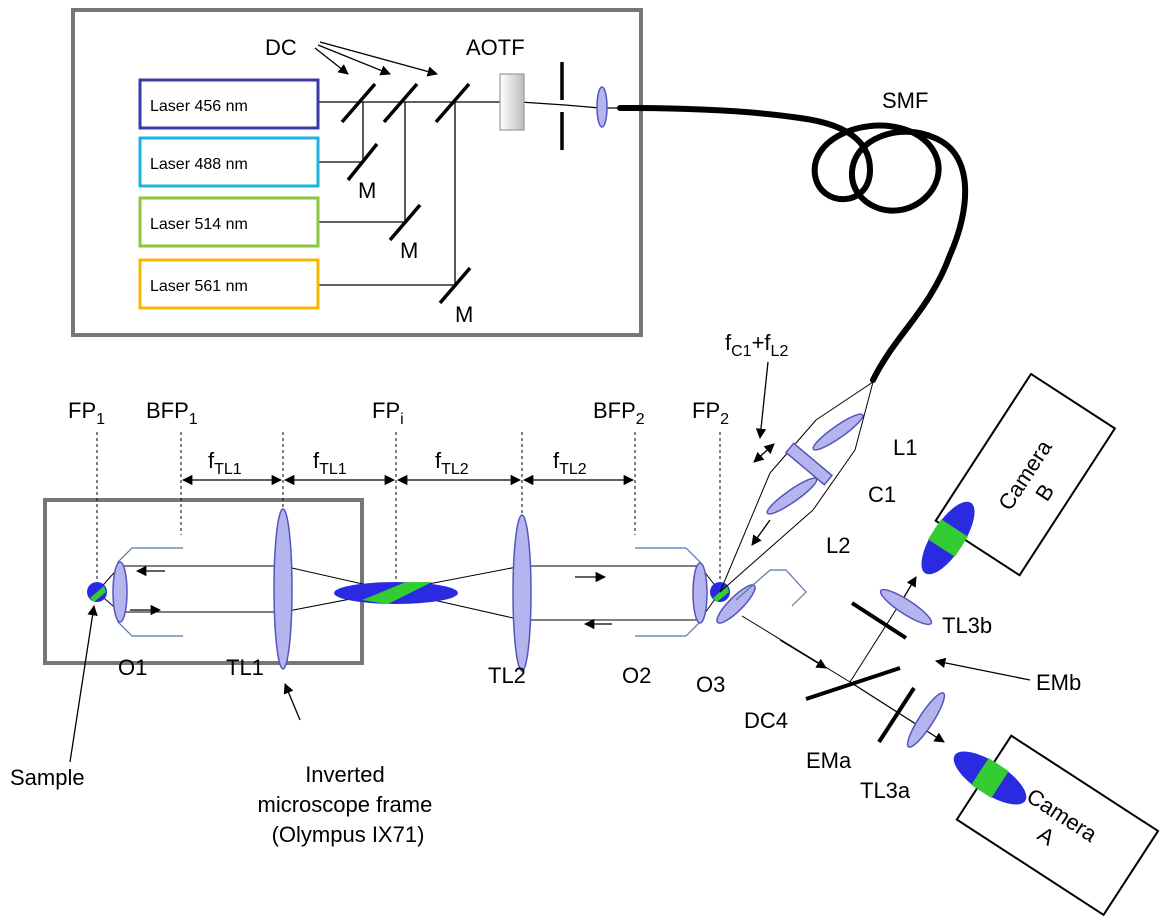 The height and width of the screenshot is (920, 1162). What do you see at coordinates (283, 589) in the screenshot?
I see `tube-lens-tl1` at bounding box center [283, 589].